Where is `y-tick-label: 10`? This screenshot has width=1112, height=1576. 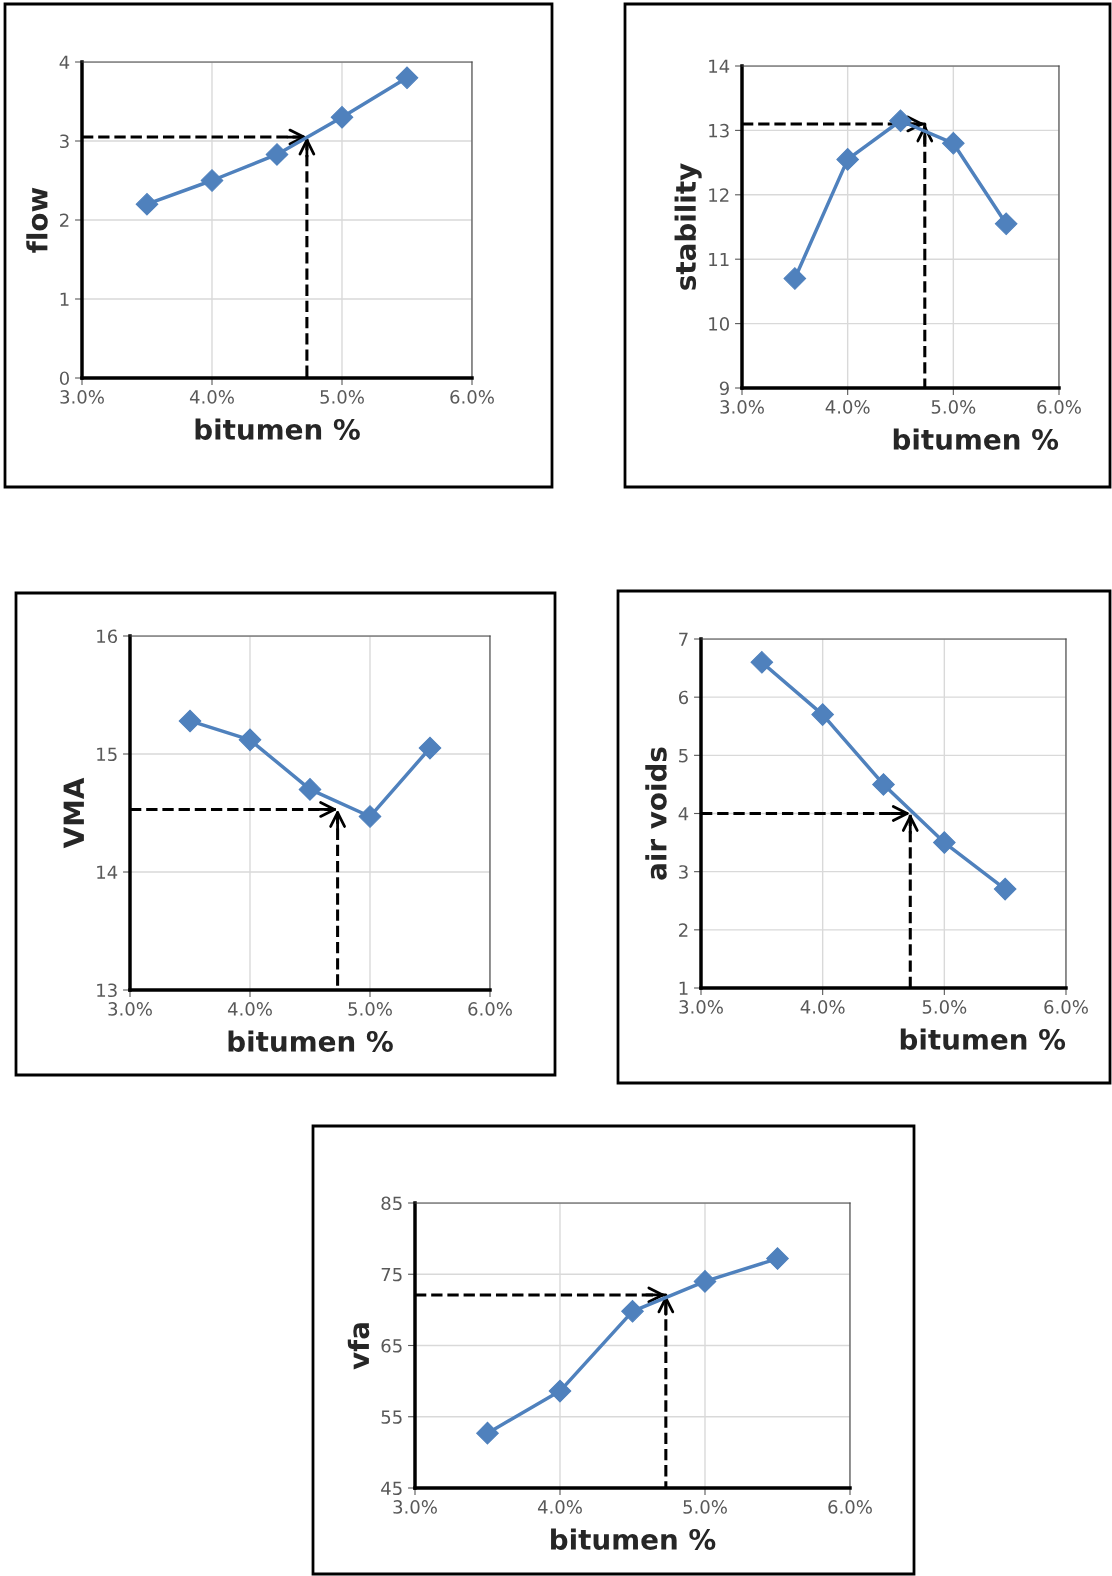 y-tick-label: 10 is located at coordinates (719, 324).